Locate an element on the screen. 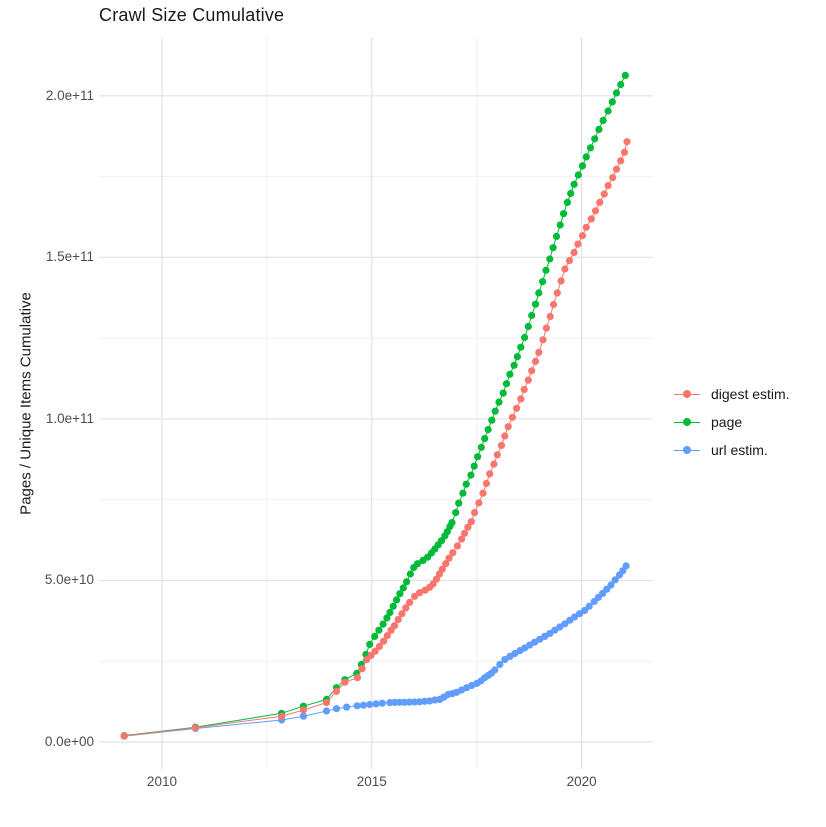 Image resolution: width=826 pixels, height=827 pixels. x-tick-label: 2015 is located at coordinates (371, 781).